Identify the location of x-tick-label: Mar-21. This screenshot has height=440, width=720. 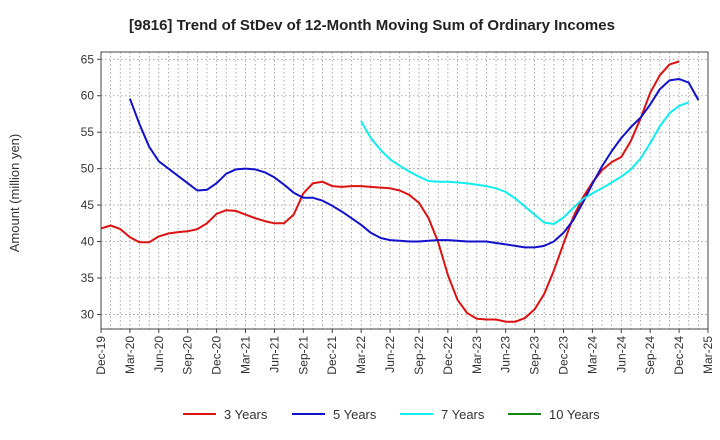
(246, 355).